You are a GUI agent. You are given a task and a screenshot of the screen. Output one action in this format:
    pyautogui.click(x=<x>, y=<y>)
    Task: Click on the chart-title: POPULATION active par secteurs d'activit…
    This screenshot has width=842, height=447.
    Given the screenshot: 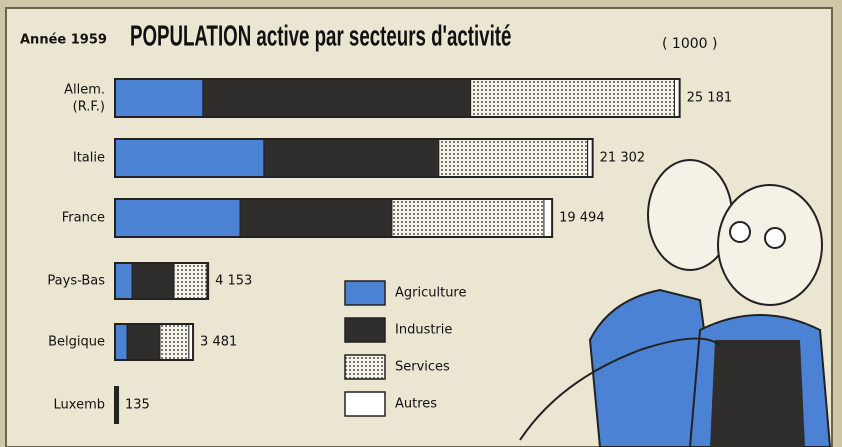 What is the action you would take?
    pyautogui.click(x=320, y=37)
    